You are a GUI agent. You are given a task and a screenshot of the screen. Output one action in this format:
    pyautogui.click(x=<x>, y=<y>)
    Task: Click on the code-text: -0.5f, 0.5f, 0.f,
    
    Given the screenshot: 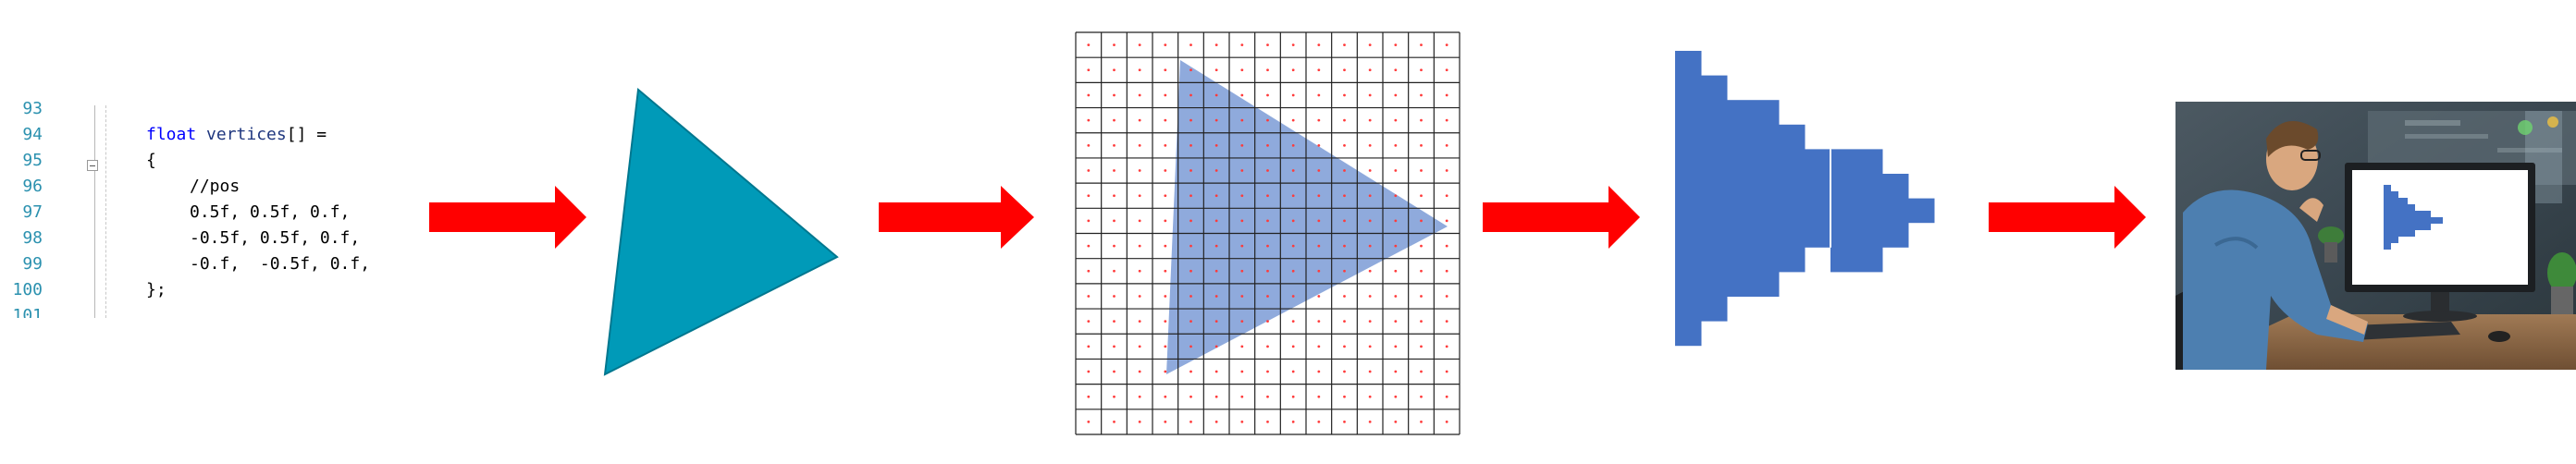 What is the action you would take?
    pyautogui.click(x=275, y=238)
    